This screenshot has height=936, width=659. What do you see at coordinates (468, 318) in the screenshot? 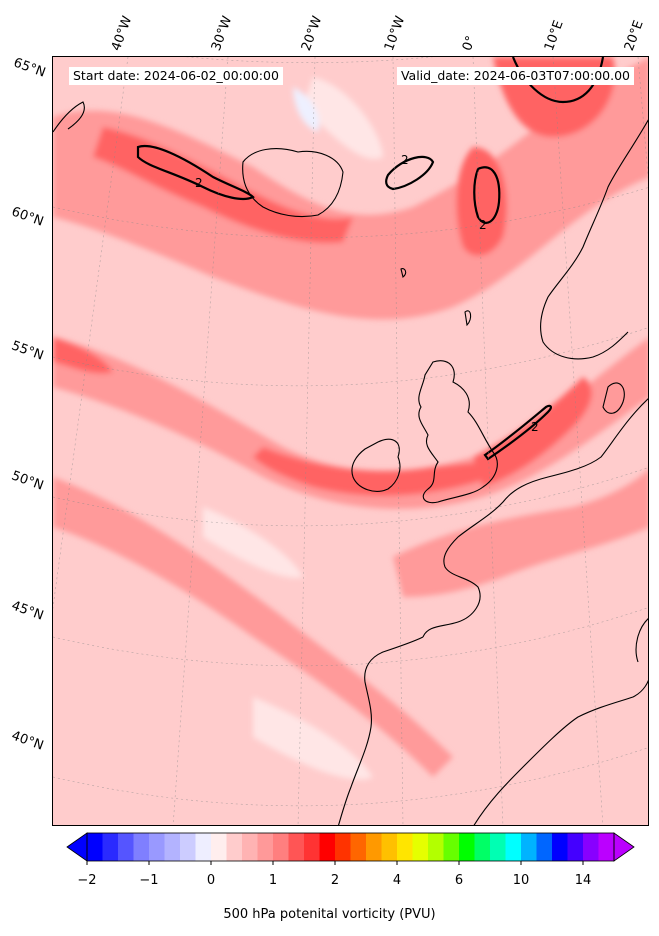
I see `coast-shetland` at bounding box center [468, 318].